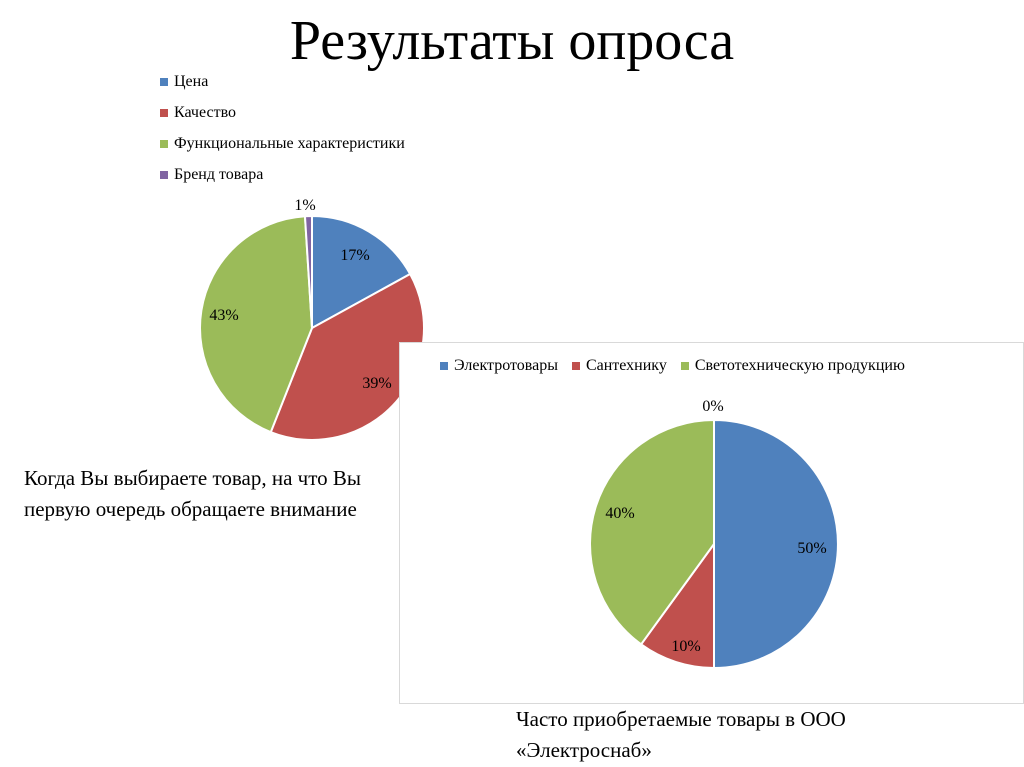 The width and height of the screenshot is (1024, 767). Describe the element at coordinates (289, 143) in the screenshot. I see `legend-label: Функциональные характеристики` at that location.